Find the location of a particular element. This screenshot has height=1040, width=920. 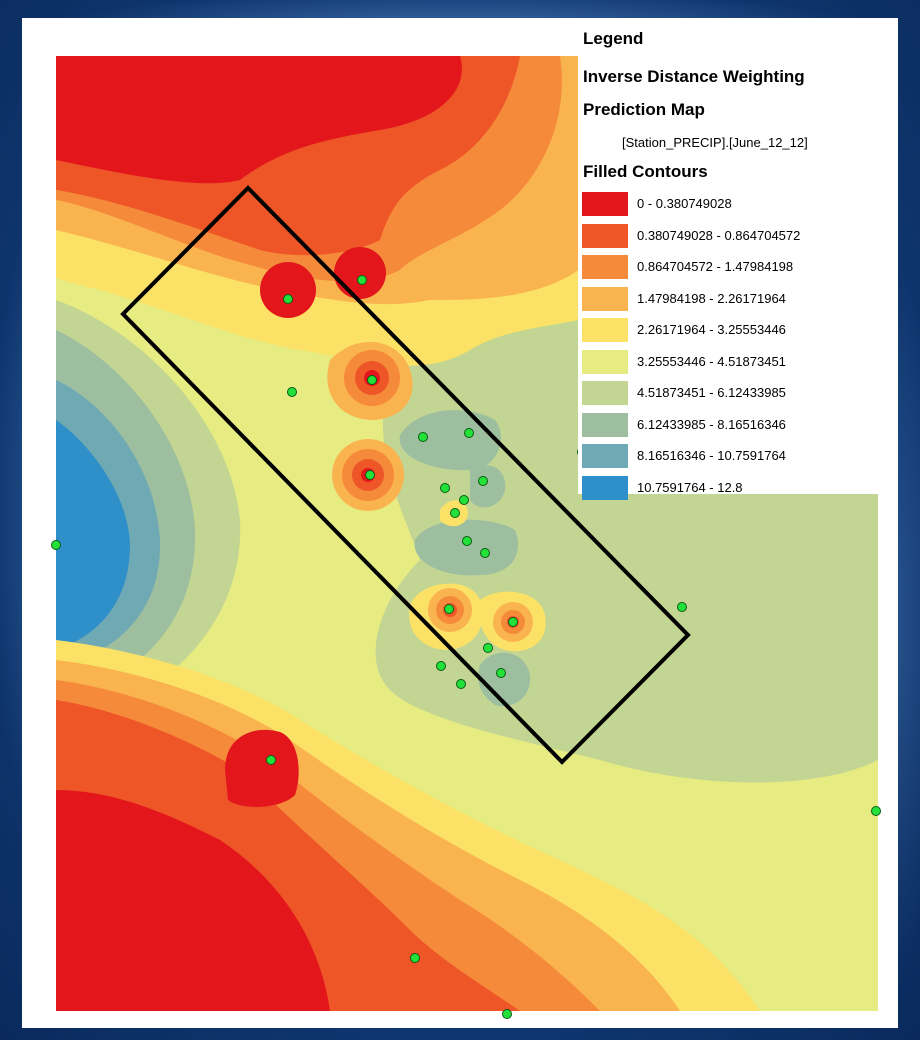

legend-class-label: 6.12433985 - 8.16516346 is located at coordinates (711, 424).